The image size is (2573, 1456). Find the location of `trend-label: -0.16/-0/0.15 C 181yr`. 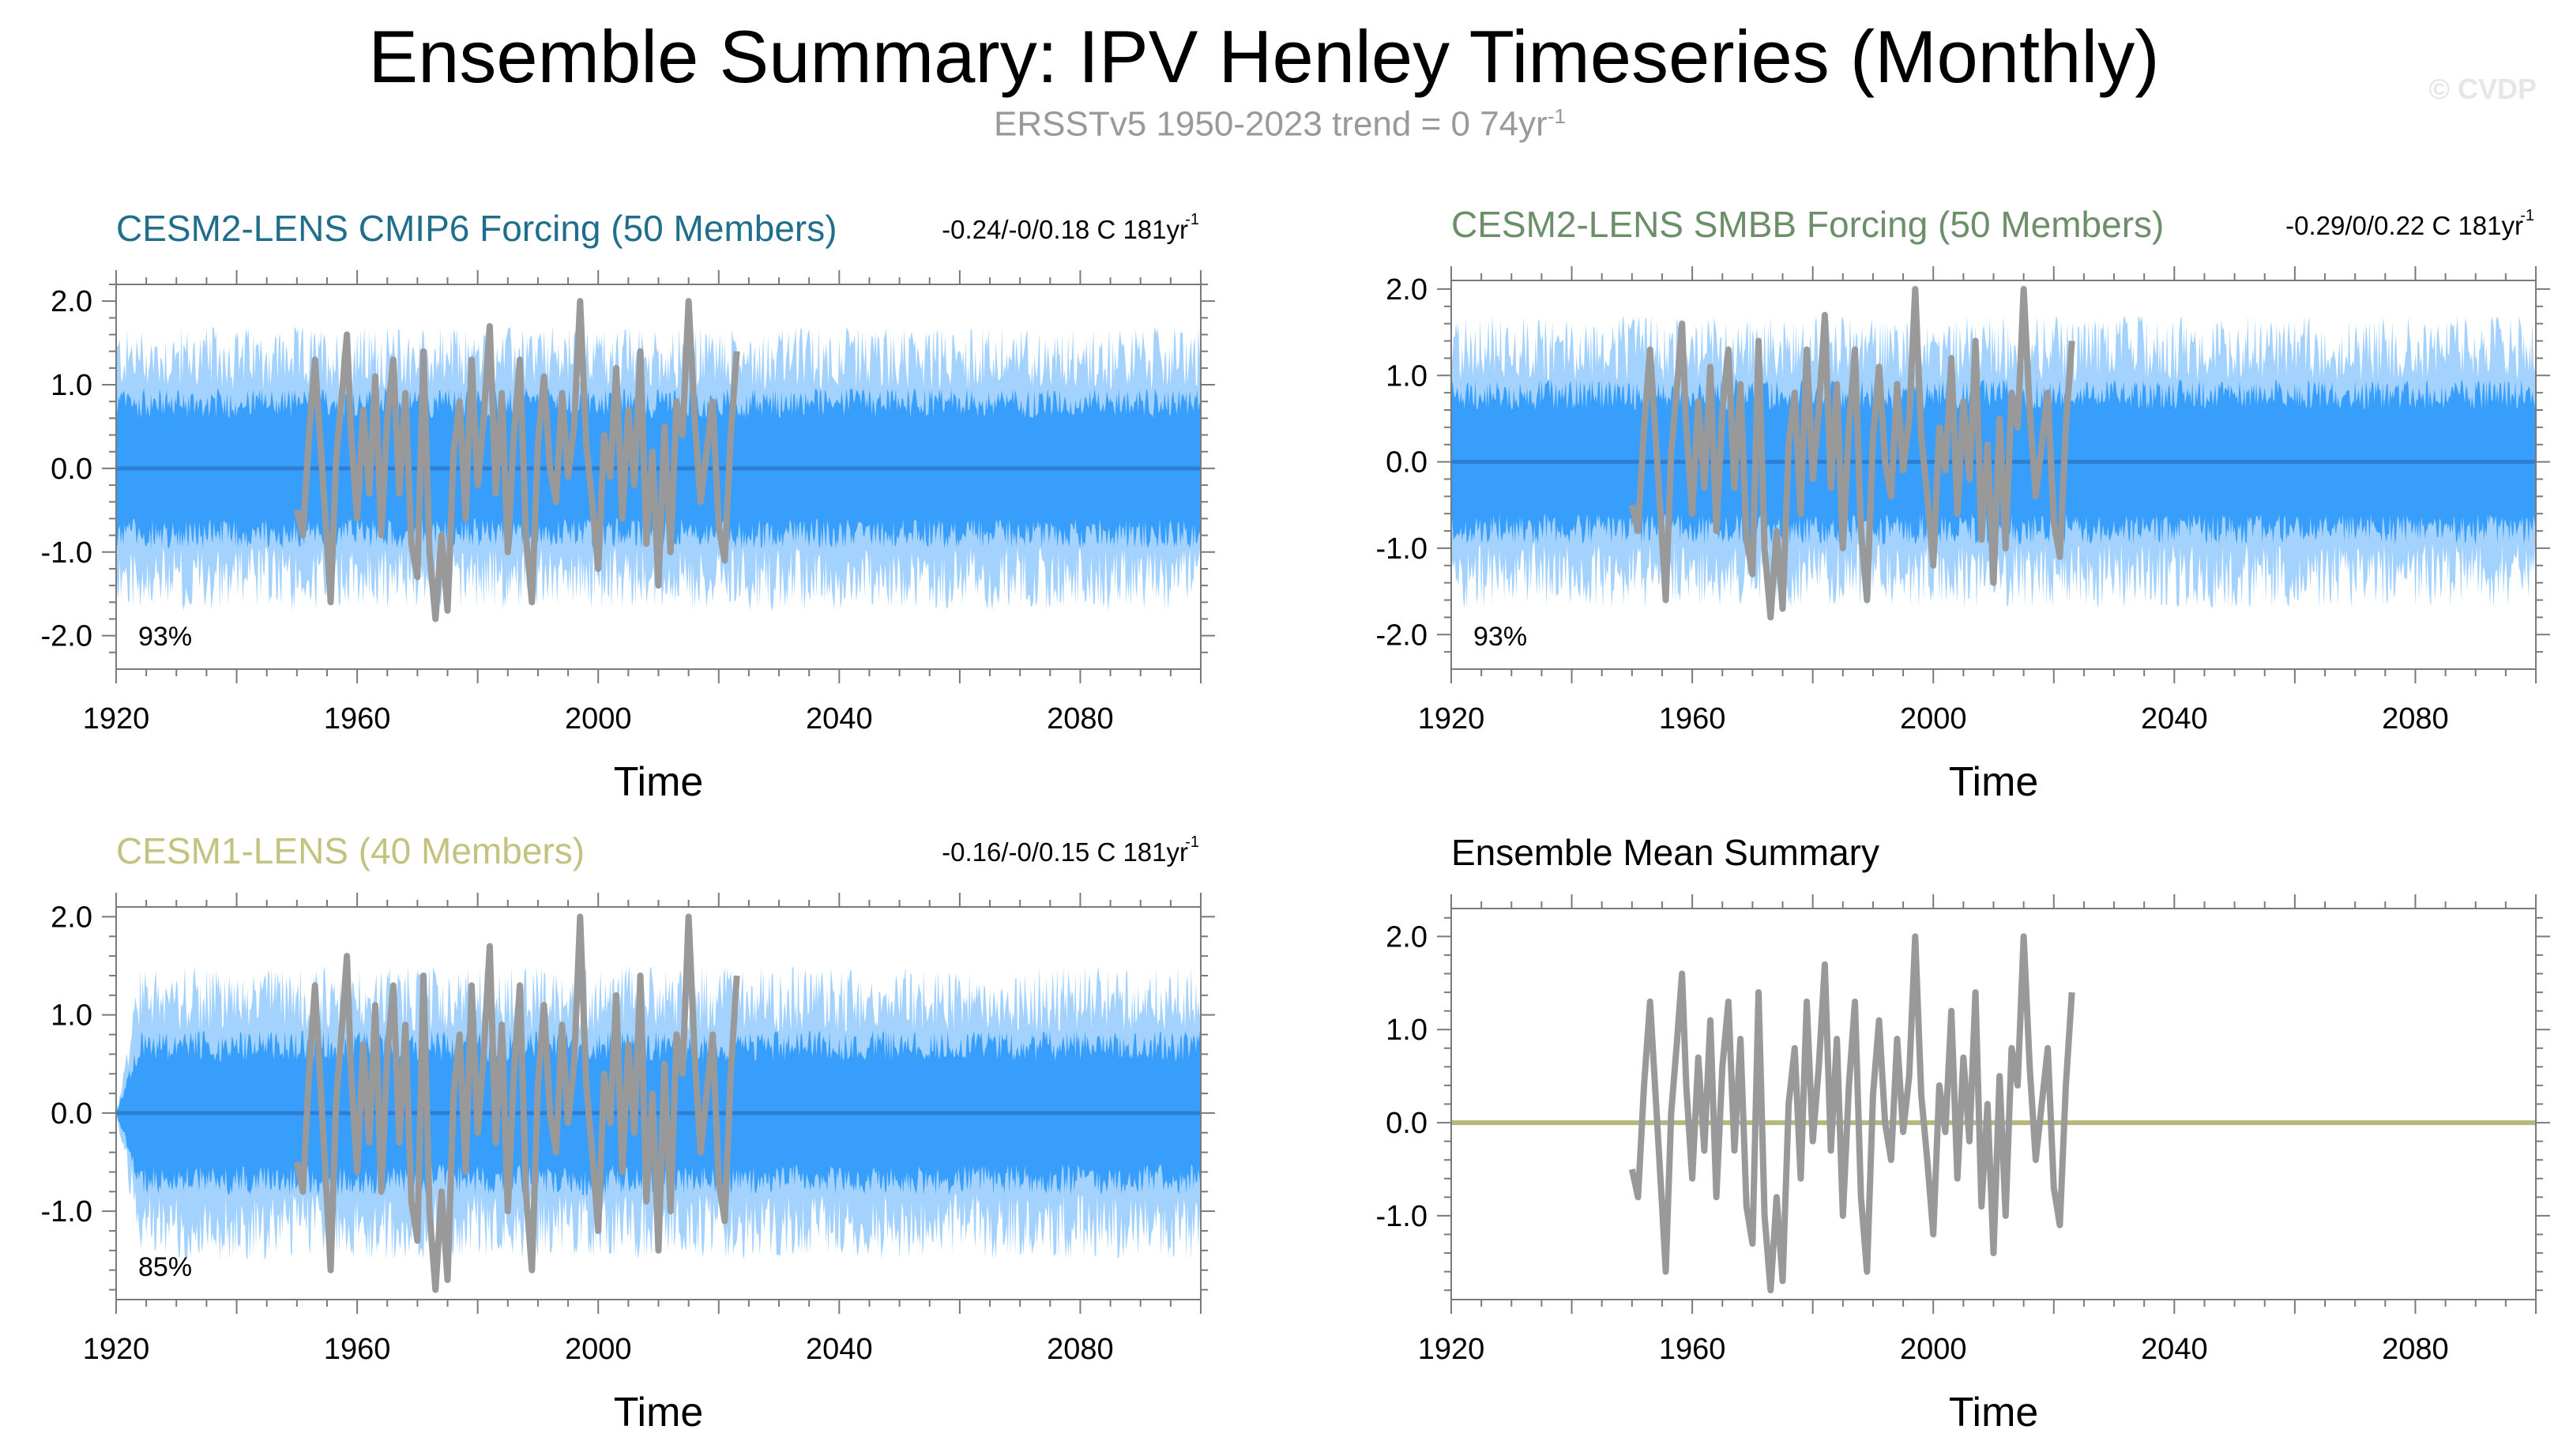

trend-label: -0.16/-0/0.15 C 181yr is located at coordinates (1065, 852).